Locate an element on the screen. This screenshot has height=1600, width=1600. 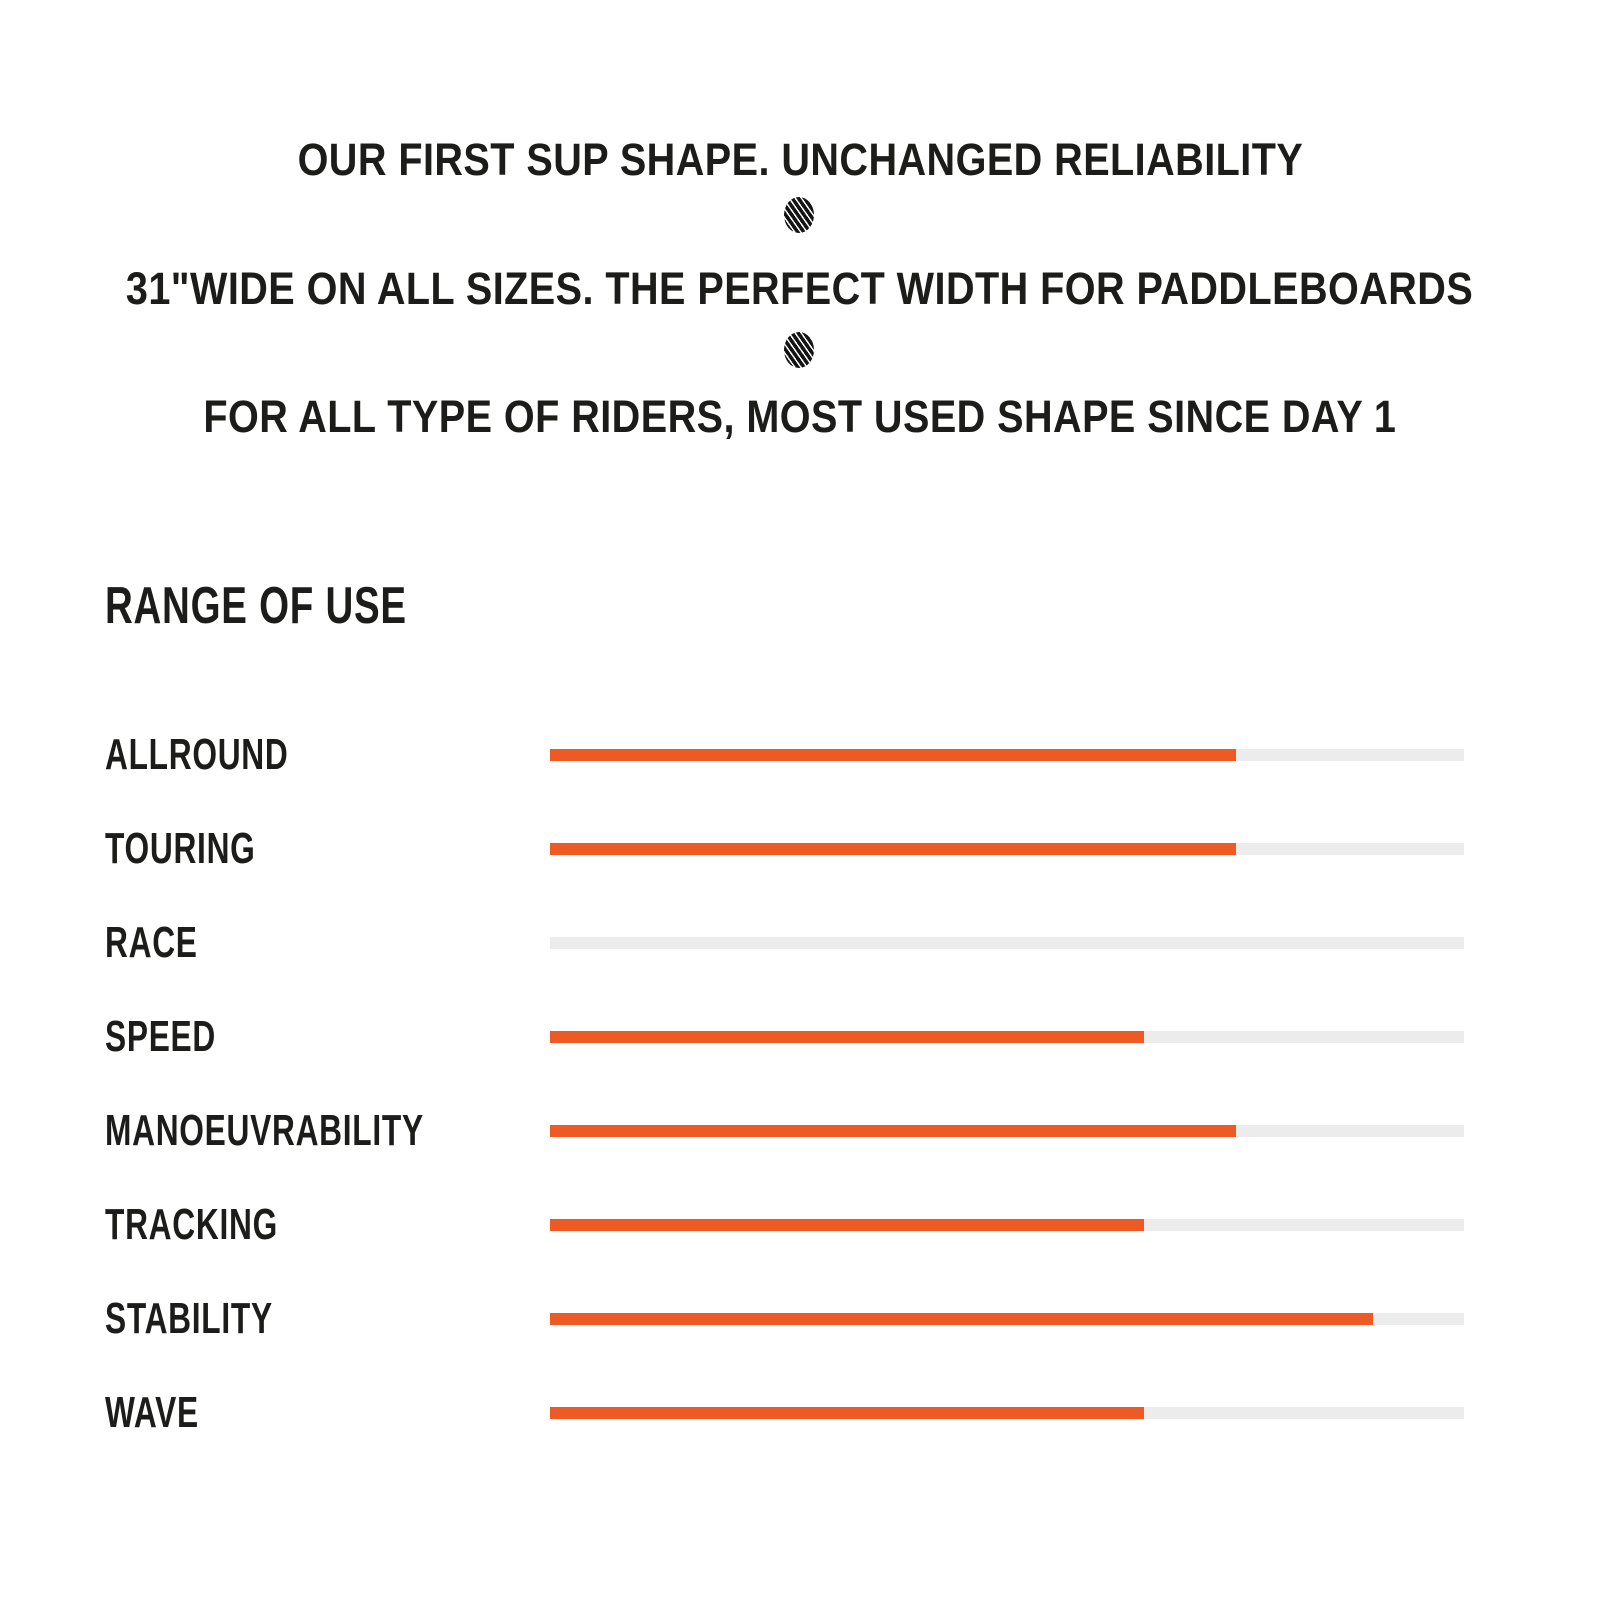
row-label-wrap: MANOEUVRABILITY is located at coordinates (327, 1131).